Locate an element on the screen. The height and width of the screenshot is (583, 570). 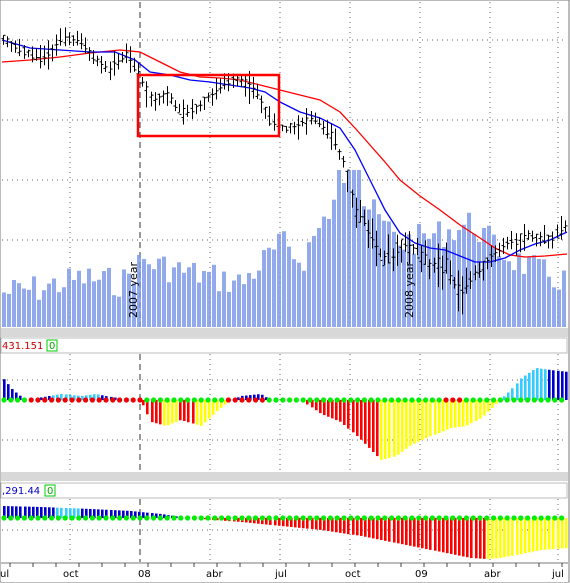
oscillator-1-readout2: 0 is located at coordinates (52, 346).